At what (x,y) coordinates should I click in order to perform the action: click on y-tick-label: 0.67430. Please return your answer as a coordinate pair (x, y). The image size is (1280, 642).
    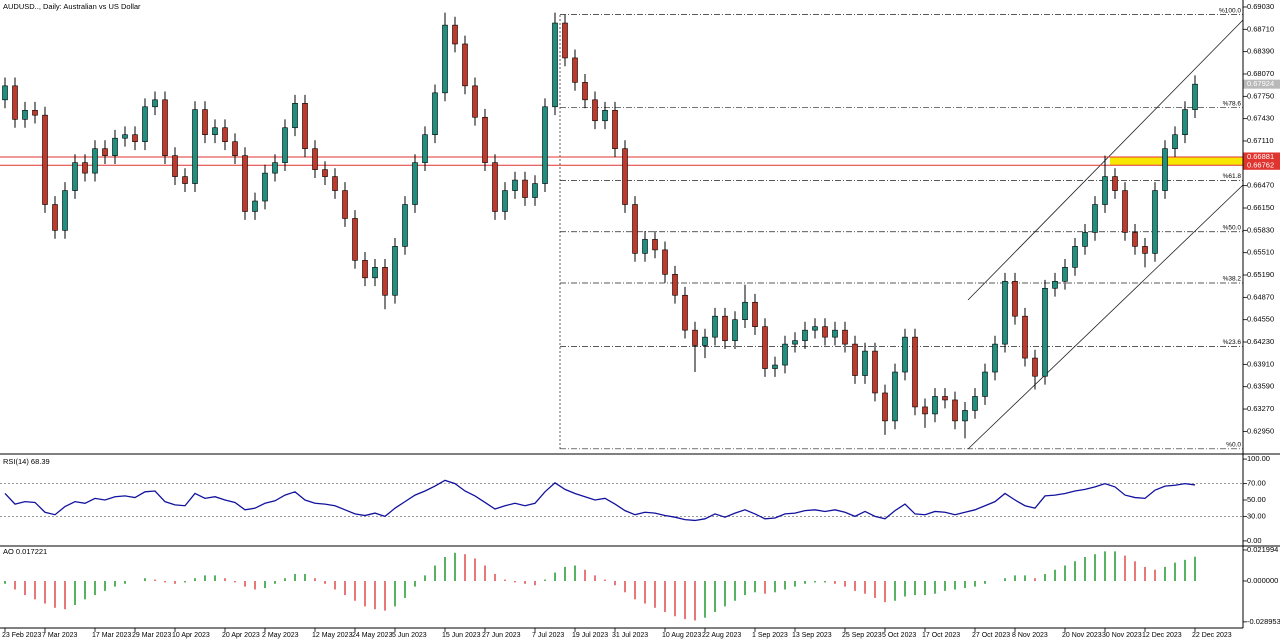
    Looking at the image, I should click on (1260, 118).